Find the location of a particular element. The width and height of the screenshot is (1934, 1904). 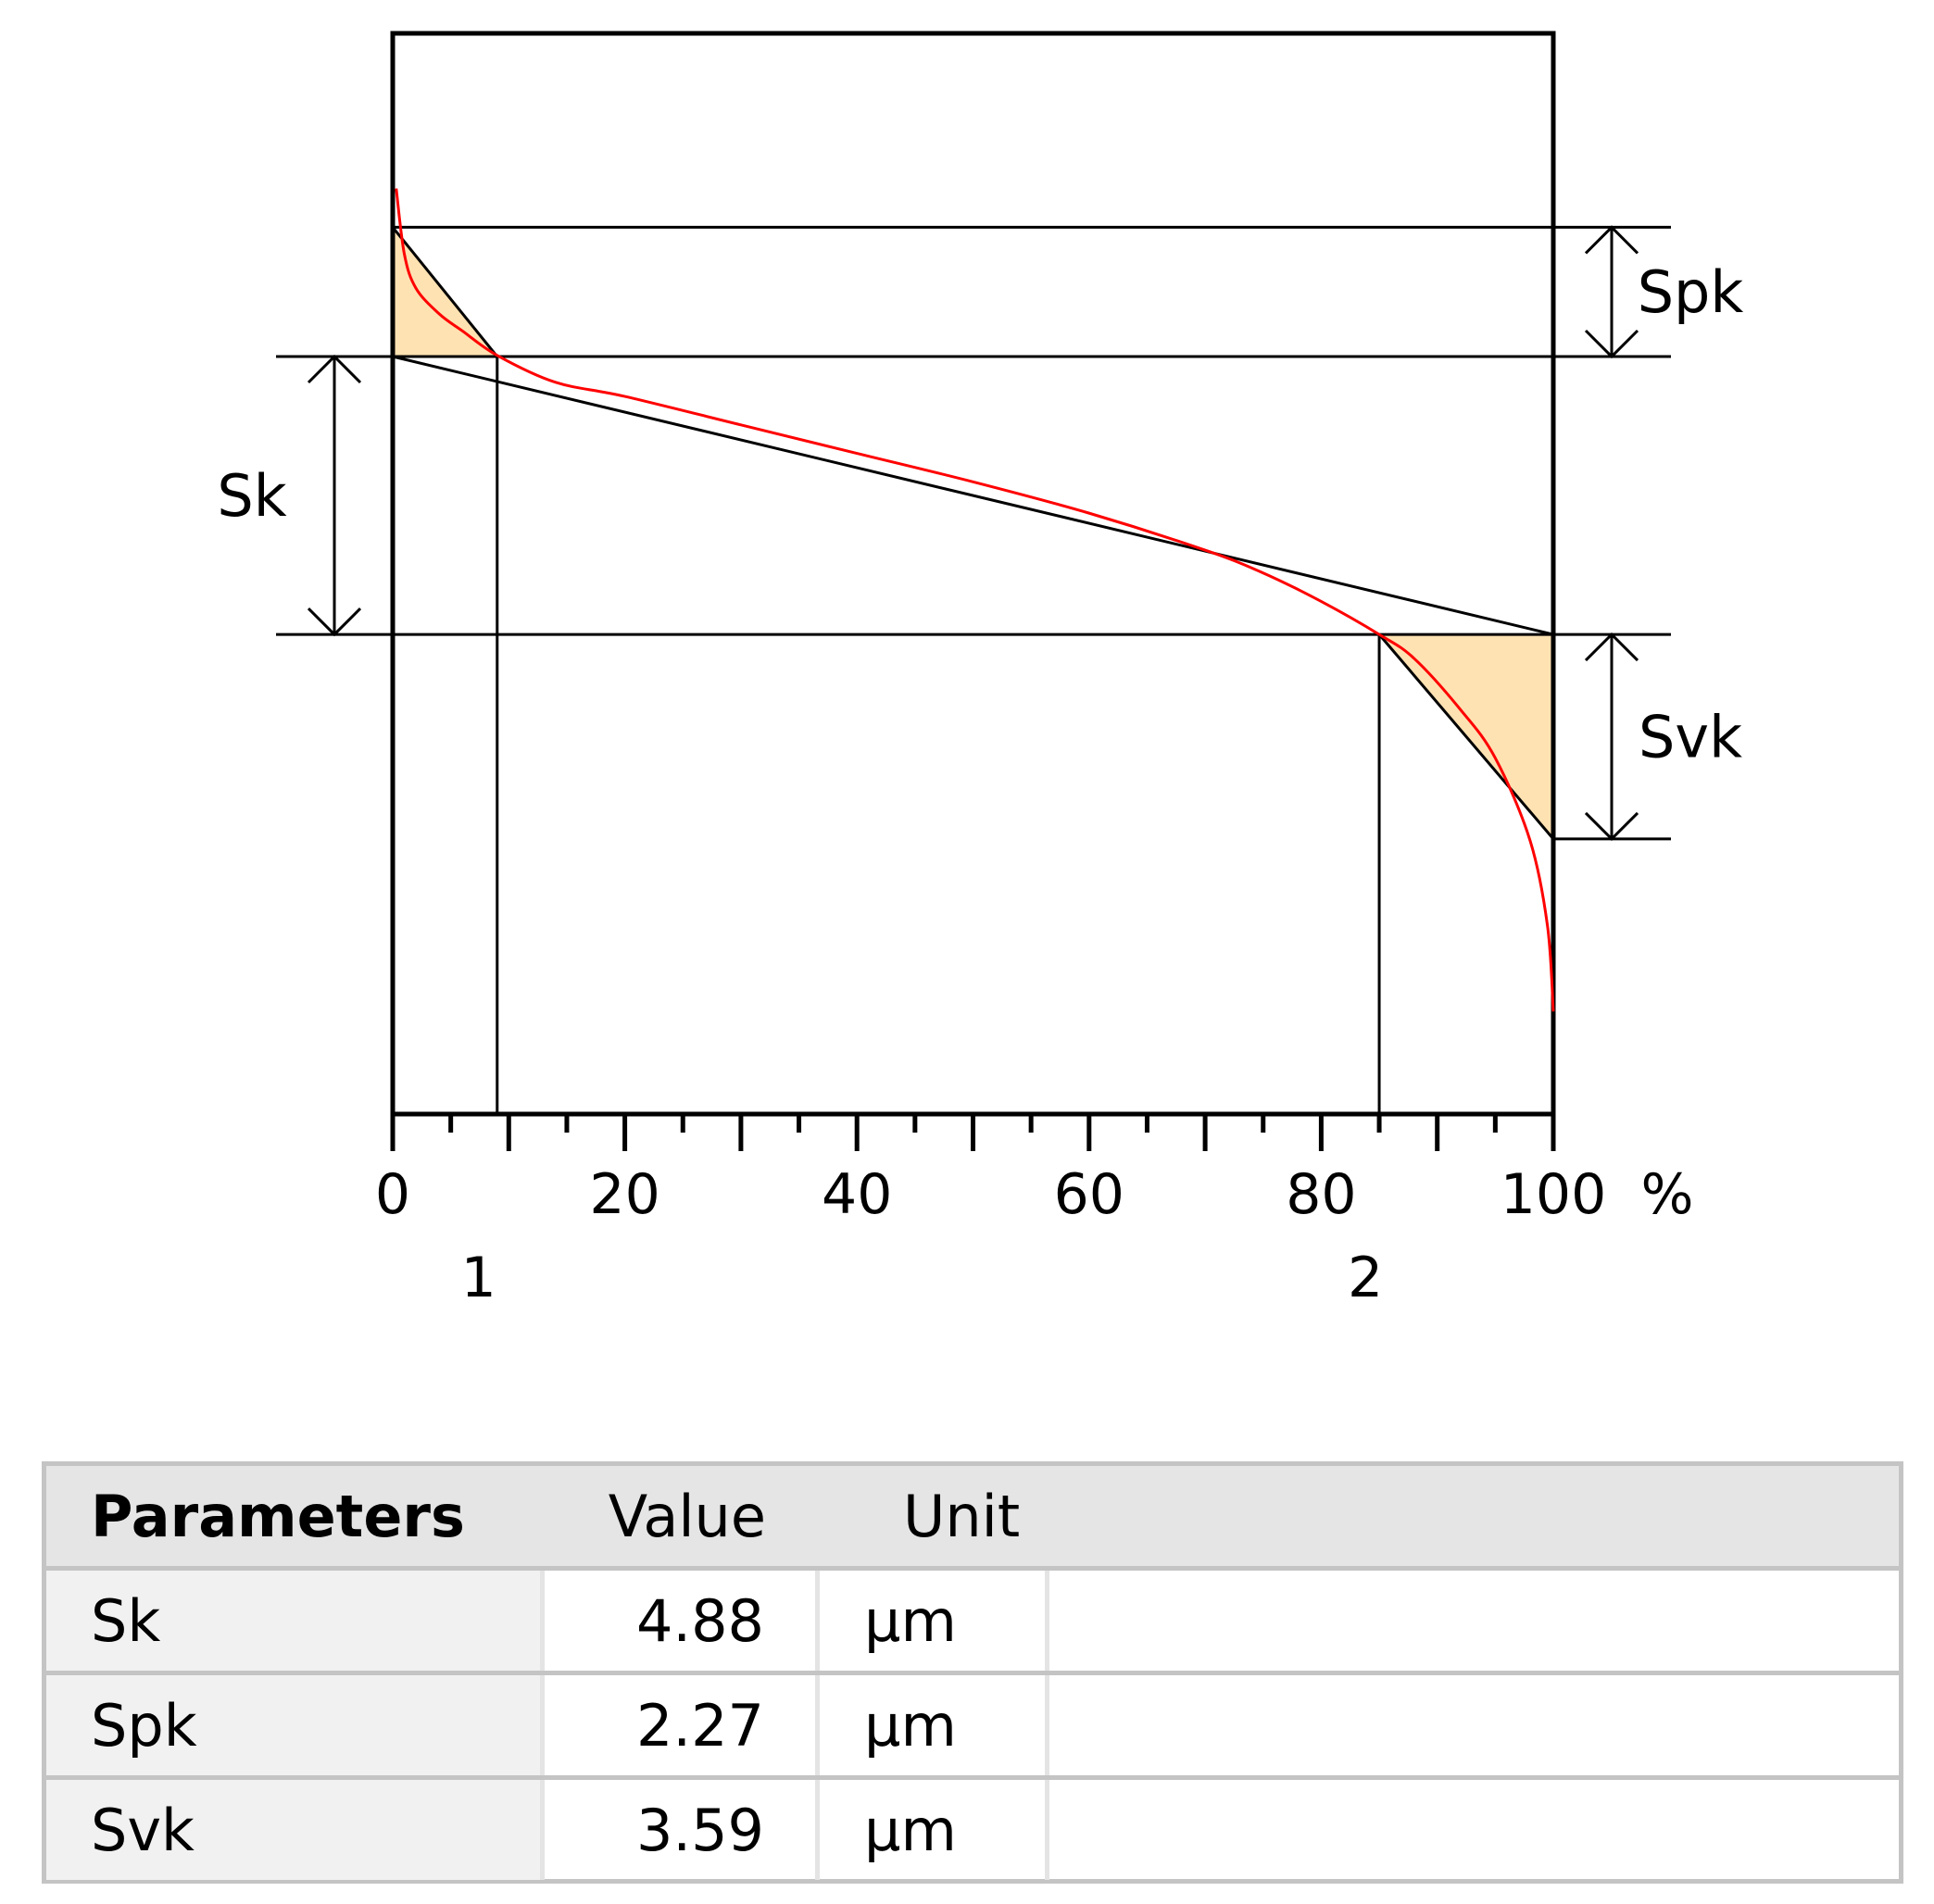

dimension-svk-head-down is located at coordinates (1612, 826).